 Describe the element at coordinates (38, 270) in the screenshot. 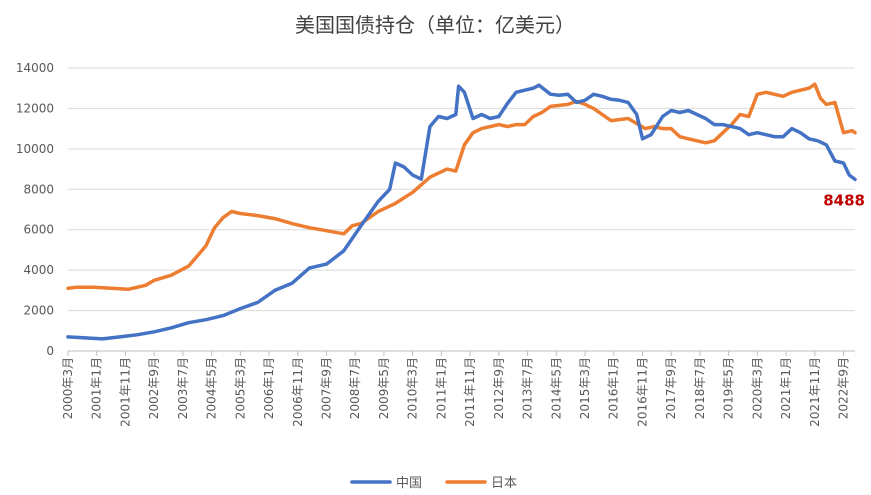

I see `y-tick-label: 4000` at that location.